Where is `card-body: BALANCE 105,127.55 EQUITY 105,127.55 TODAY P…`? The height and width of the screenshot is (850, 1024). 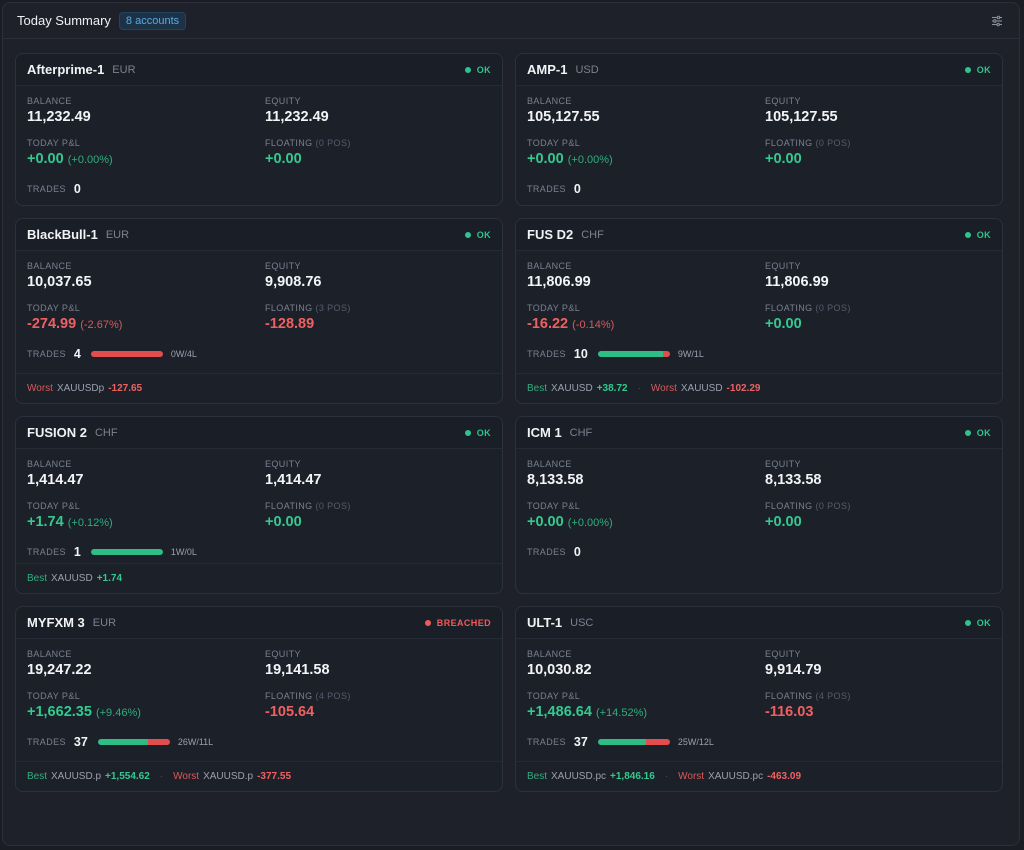 card-body: BALANCE 105,127.55 EQUITY 105,127.55 TODAY P… is located at coordinates (759, 141).